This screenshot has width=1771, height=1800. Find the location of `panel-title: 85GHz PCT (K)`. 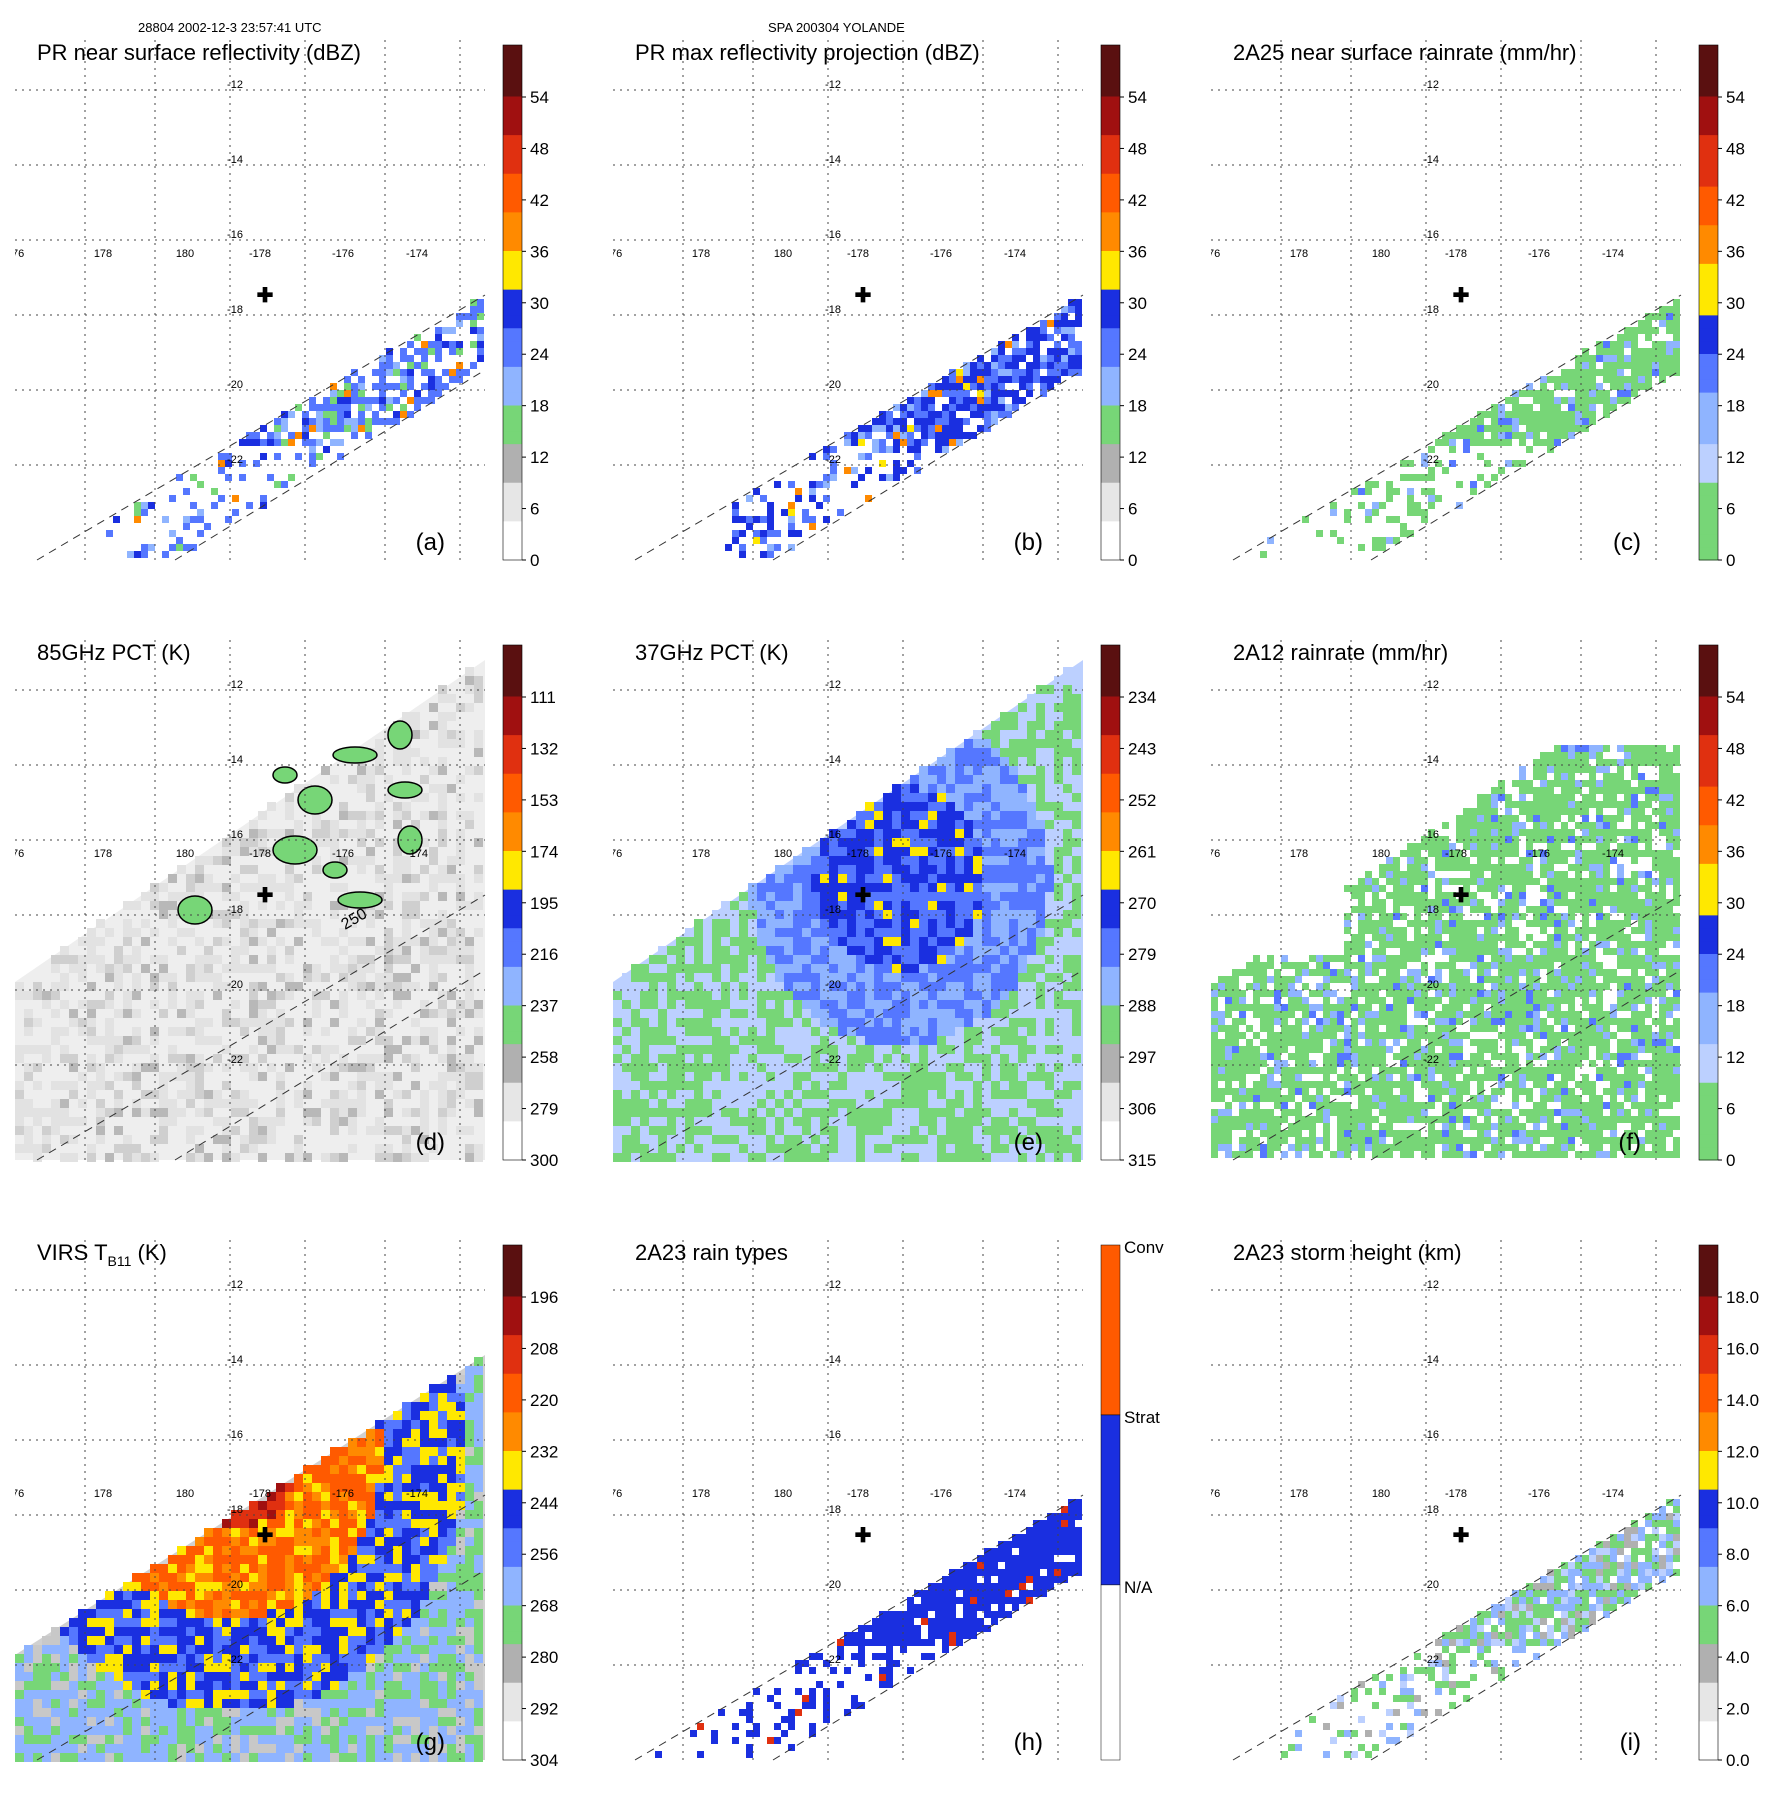

panel-title: 85GHz PCT (K) is located at coordinates (114, 652).